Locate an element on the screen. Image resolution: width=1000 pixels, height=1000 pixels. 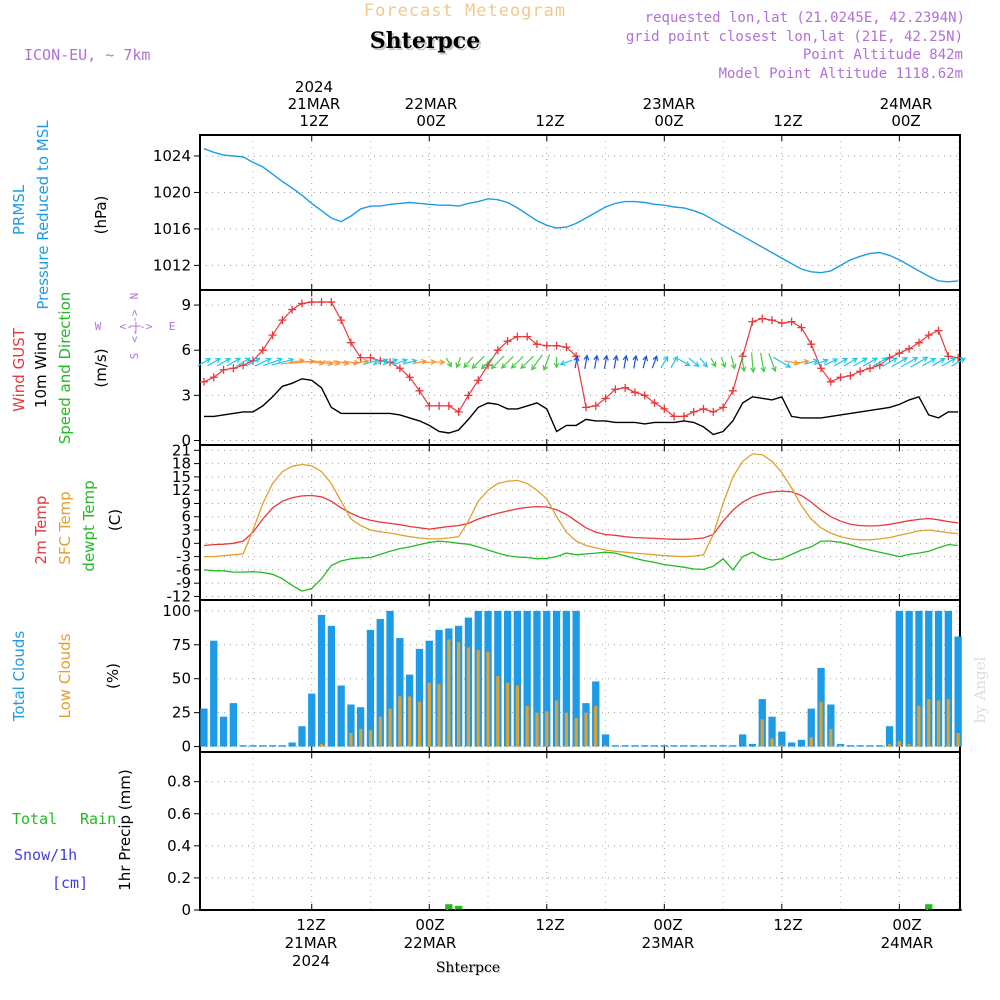
compass-south: S is located at coordinates (134, 356).